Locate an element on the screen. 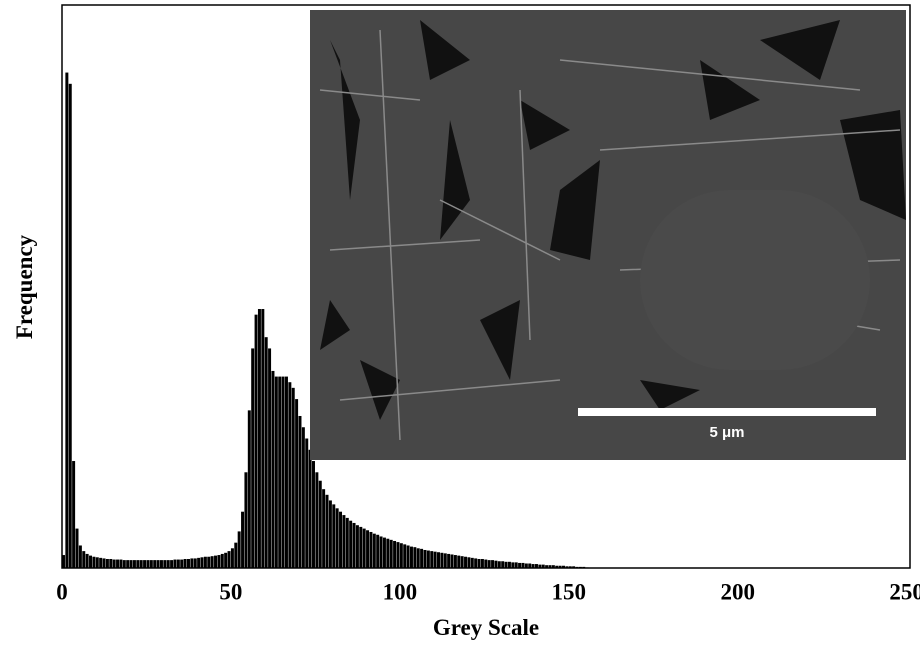 This screenshot has height=645, width=920. x-tick-label: 50 is located at coordinates (230, 591).